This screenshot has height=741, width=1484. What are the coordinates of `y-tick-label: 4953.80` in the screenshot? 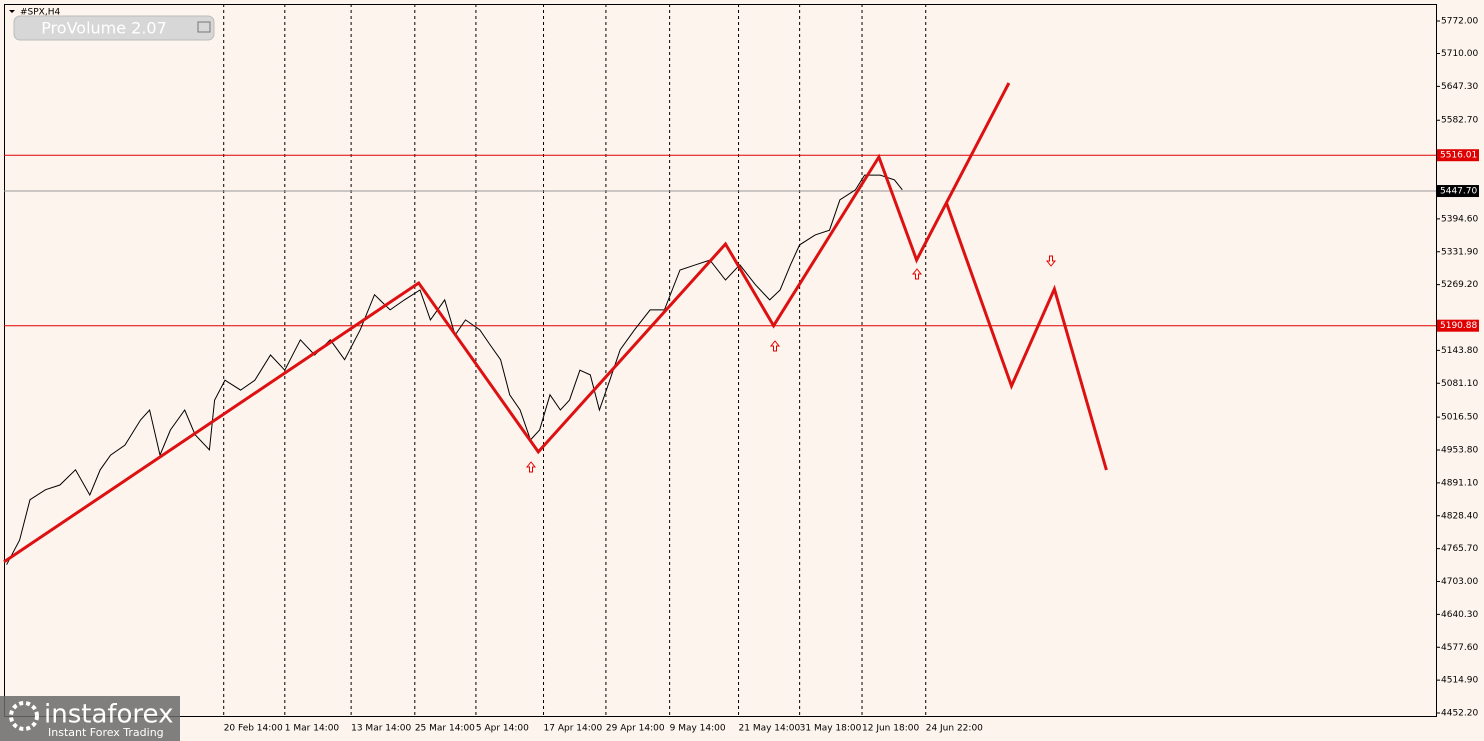 It's located at (1459, 451).